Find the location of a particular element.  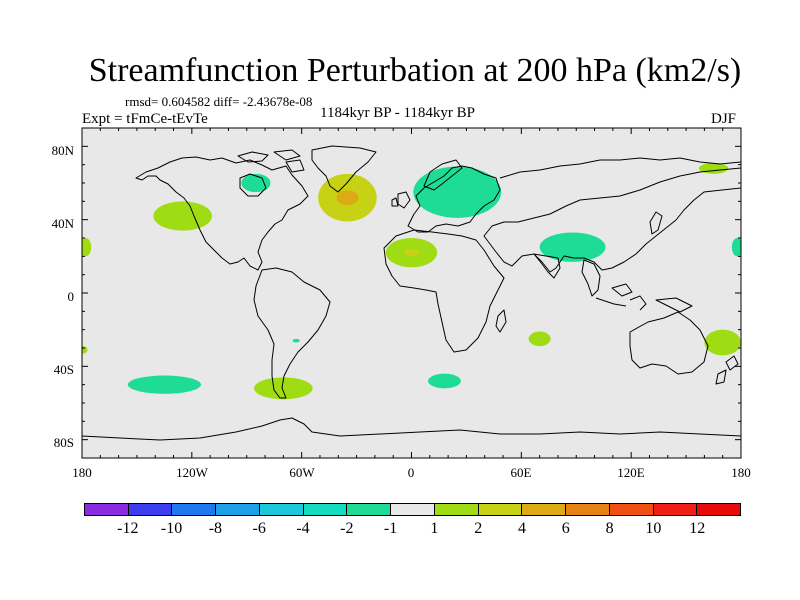

lon-label-0: 0 is located at coordinates (411, 472).